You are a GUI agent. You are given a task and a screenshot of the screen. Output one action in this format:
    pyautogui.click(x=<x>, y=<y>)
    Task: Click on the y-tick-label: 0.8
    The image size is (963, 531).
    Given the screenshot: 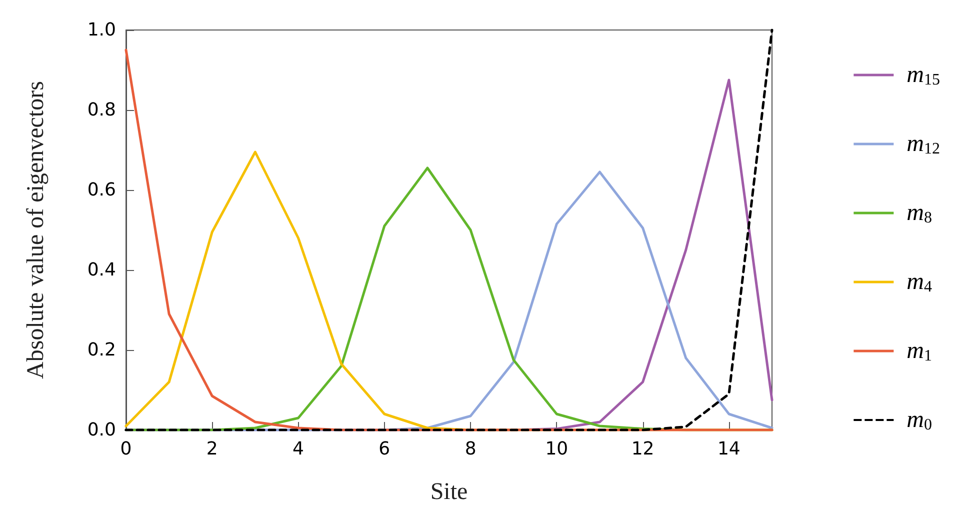 What is the action you would take?
    pyautogui.click(x=101, y=110)
    